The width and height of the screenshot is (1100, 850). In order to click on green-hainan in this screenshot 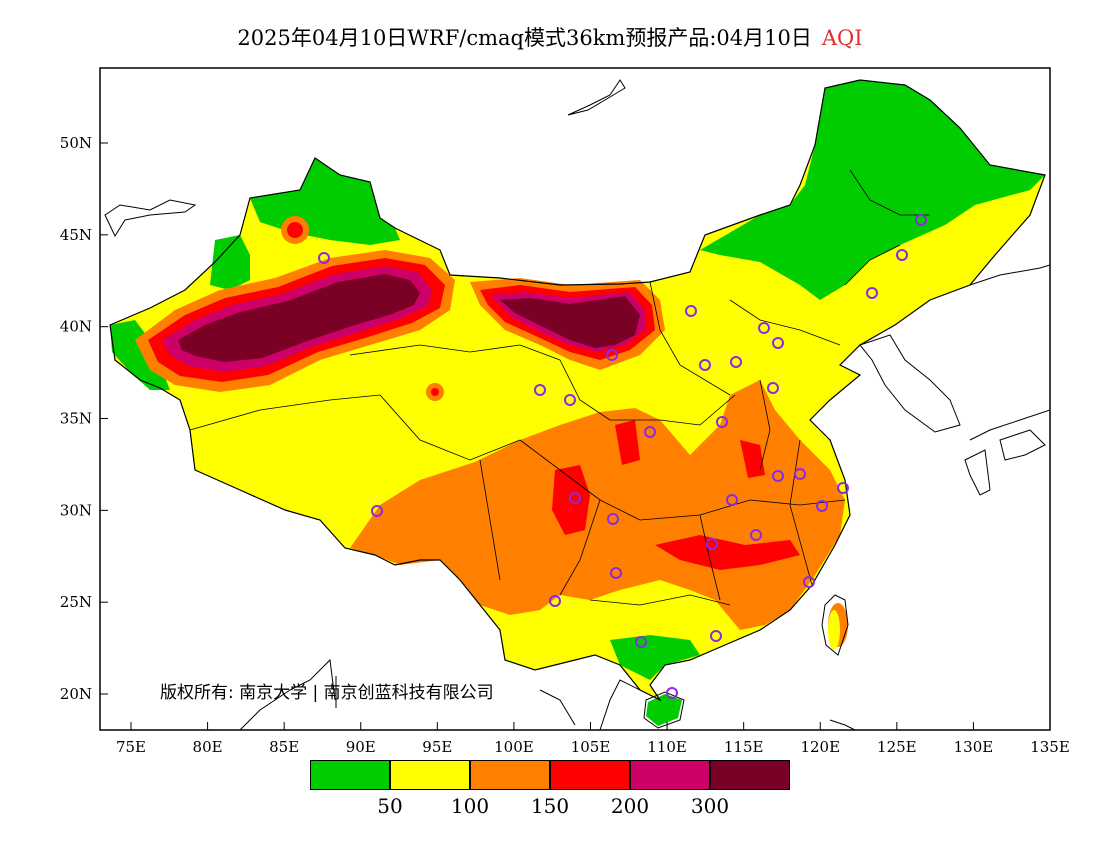, I will do `click(664, 710)`.